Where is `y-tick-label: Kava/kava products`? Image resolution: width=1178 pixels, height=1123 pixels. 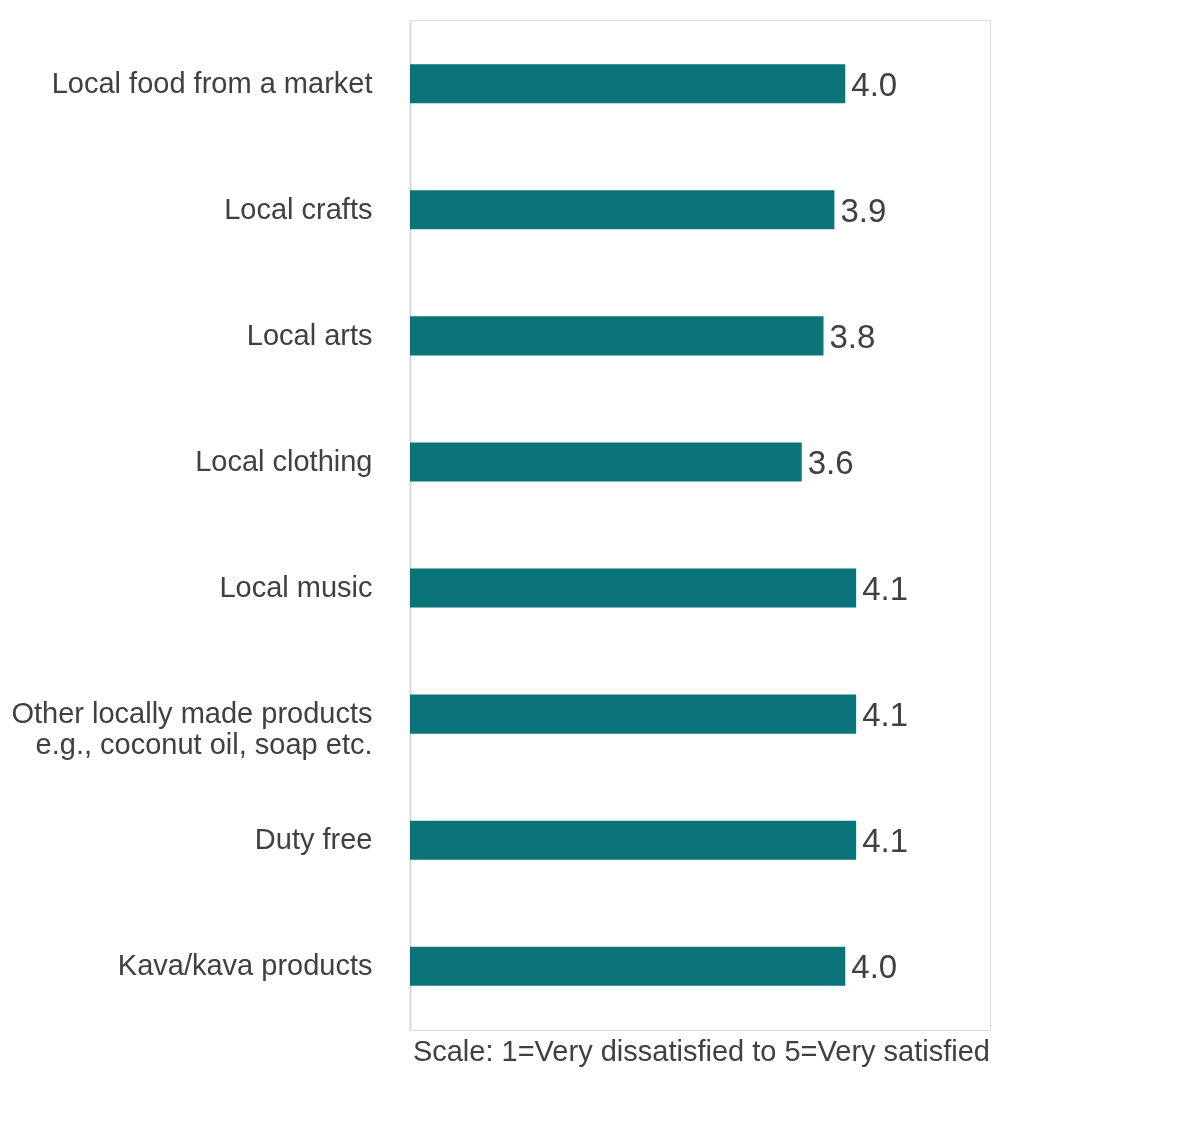
y-tick-label: Kava/kava products is located at coordinates (245, 965).